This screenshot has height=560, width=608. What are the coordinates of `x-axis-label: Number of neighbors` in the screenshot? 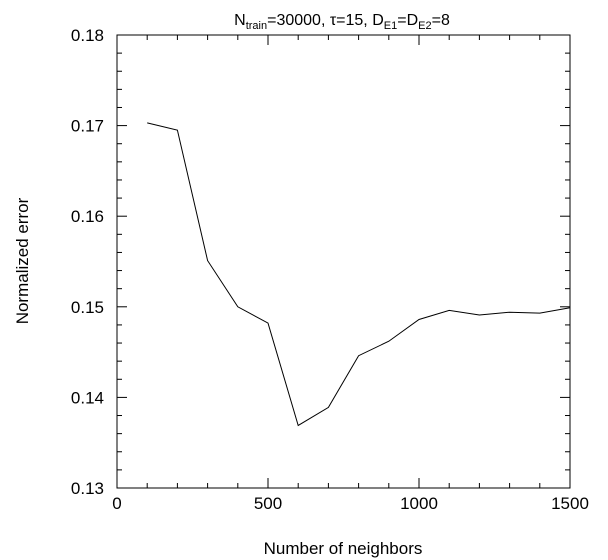 It's located at (343, 548).